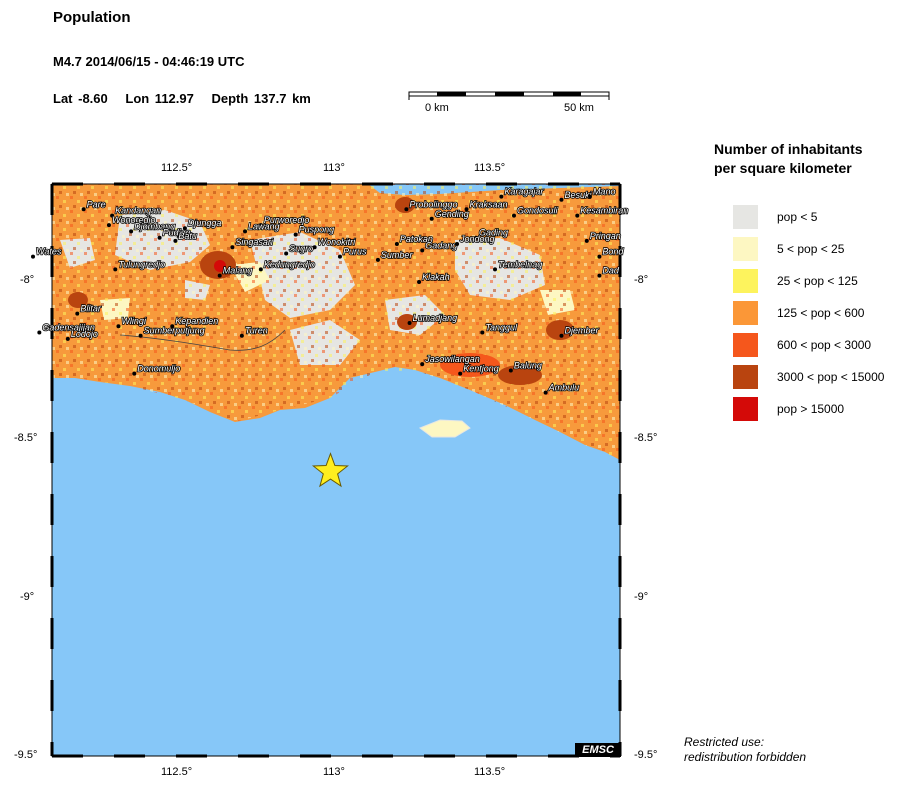 This screenshot has width=910, height=789. I want to click on legend-item: 5 < pop < 25, so click(821, 249).